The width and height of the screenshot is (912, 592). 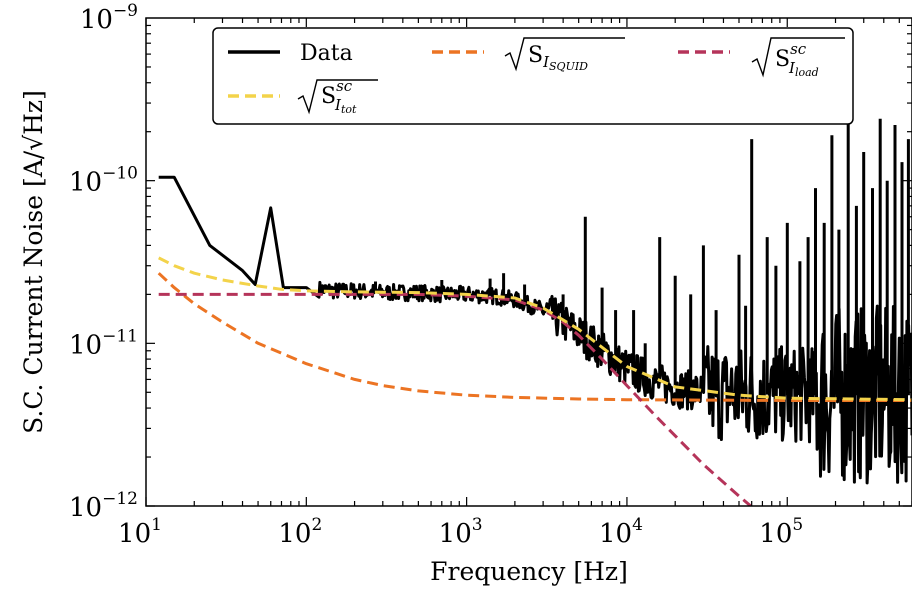 What do you see at coordinates (300, 532) in the screenshot?
I see `x-tick-label: 10²` at bounding box center [300, 532].